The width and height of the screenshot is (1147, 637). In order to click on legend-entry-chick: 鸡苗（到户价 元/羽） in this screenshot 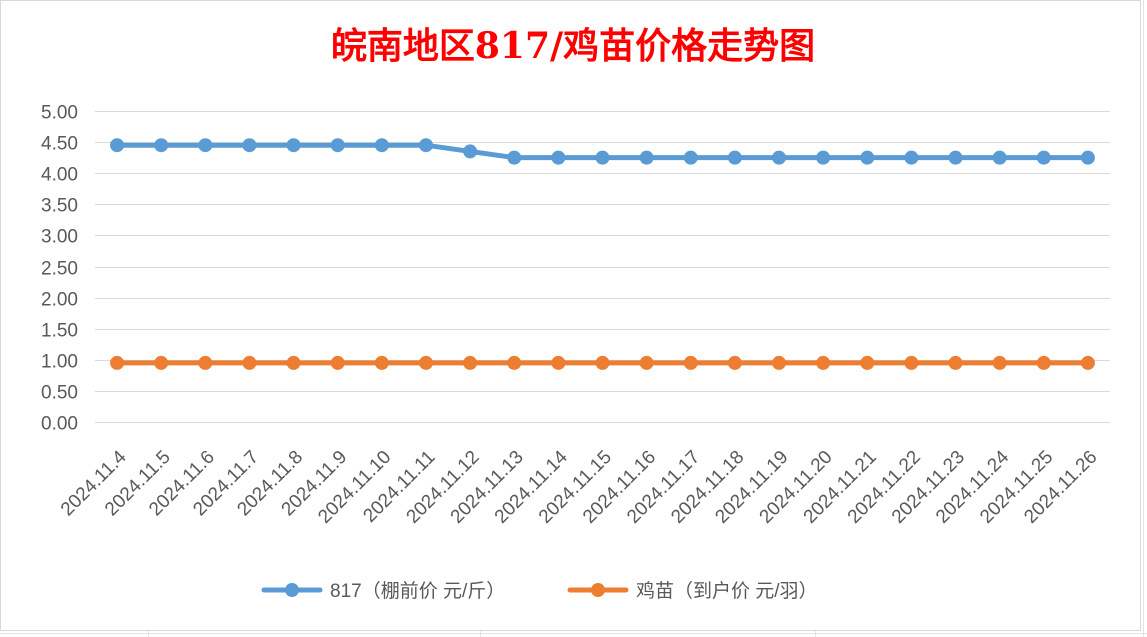, I will do `click(692, 591)`.